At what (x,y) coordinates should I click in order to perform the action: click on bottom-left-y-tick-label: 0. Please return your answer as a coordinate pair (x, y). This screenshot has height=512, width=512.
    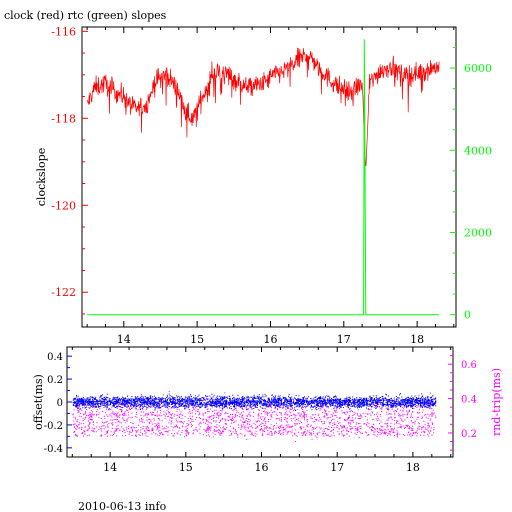
    Looking at the image, I should click on (60, 403).